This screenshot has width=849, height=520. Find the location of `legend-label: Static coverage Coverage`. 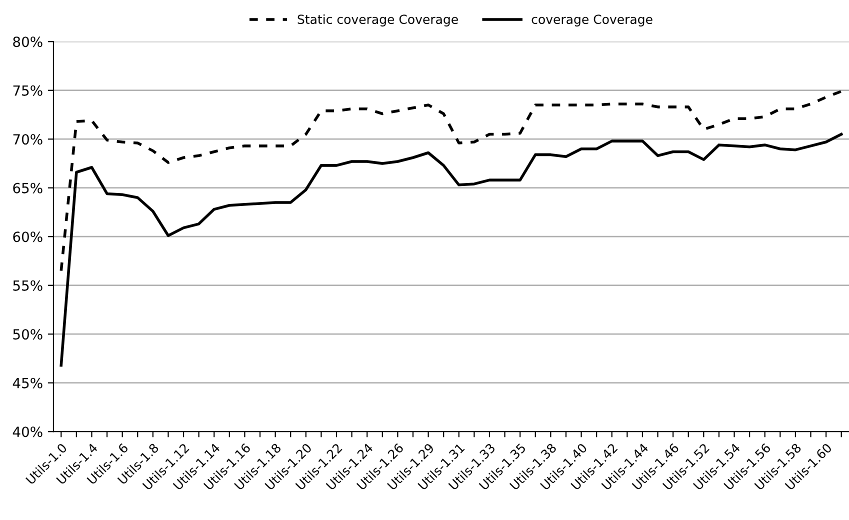

legend-label: Static coverage Coverage is located at coordinates (378, 20).